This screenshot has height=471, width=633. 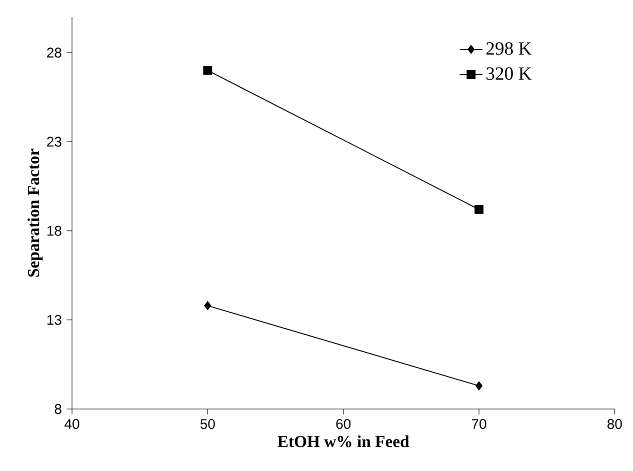 What do you see at coordinates (614, 424) in the screenshot?
I see `x-tick-label: 80` at bounding box center [614, 424].